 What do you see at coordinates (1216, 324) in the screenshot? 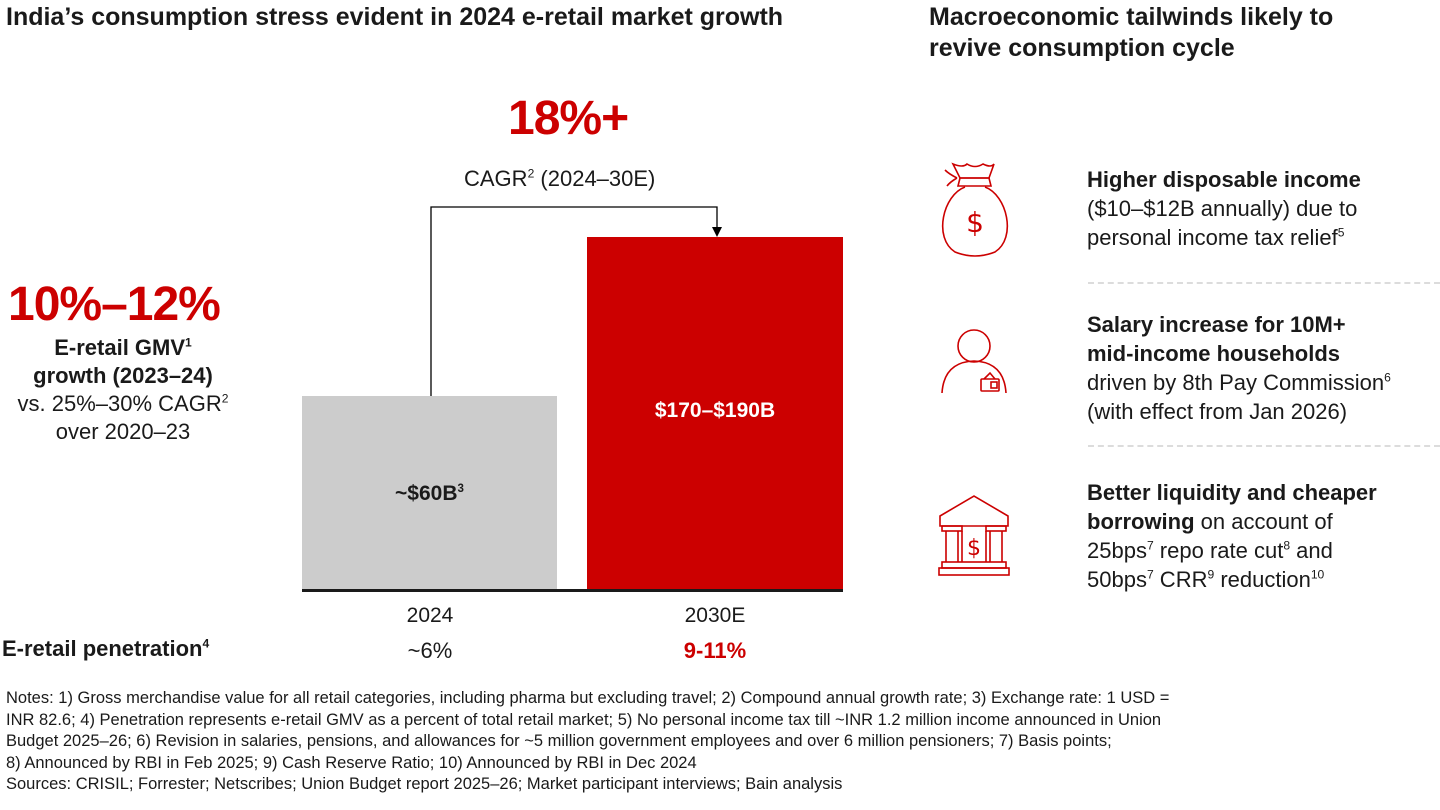
I see `item-heading: Salary increase for 10M+` at bounding box center [1216, 324].